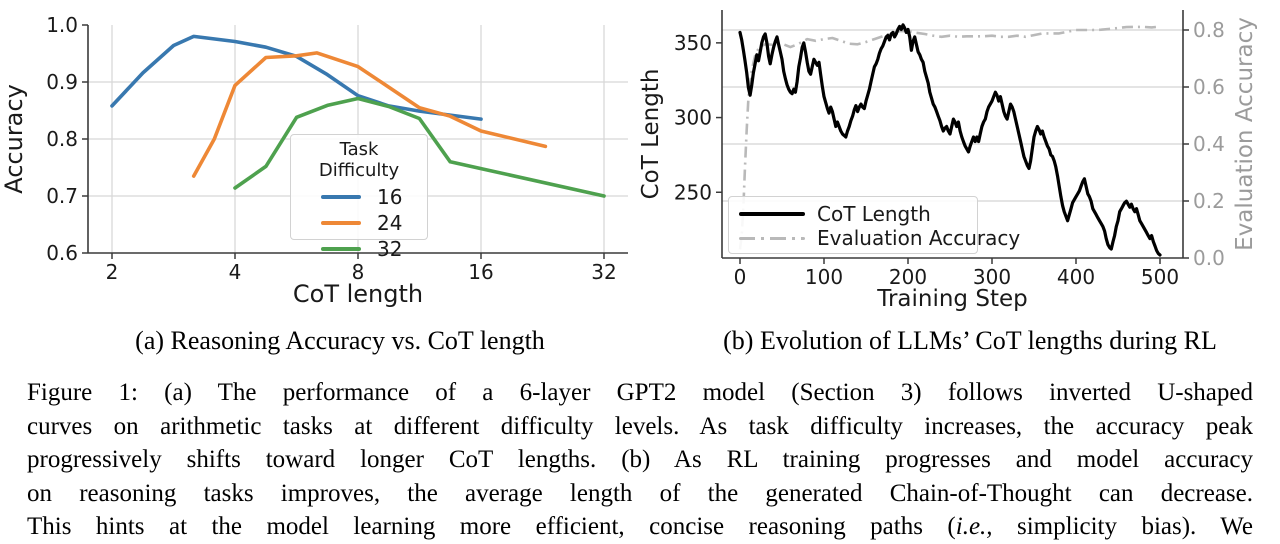  I want to click on tick-label: 32, so click(603, 272).